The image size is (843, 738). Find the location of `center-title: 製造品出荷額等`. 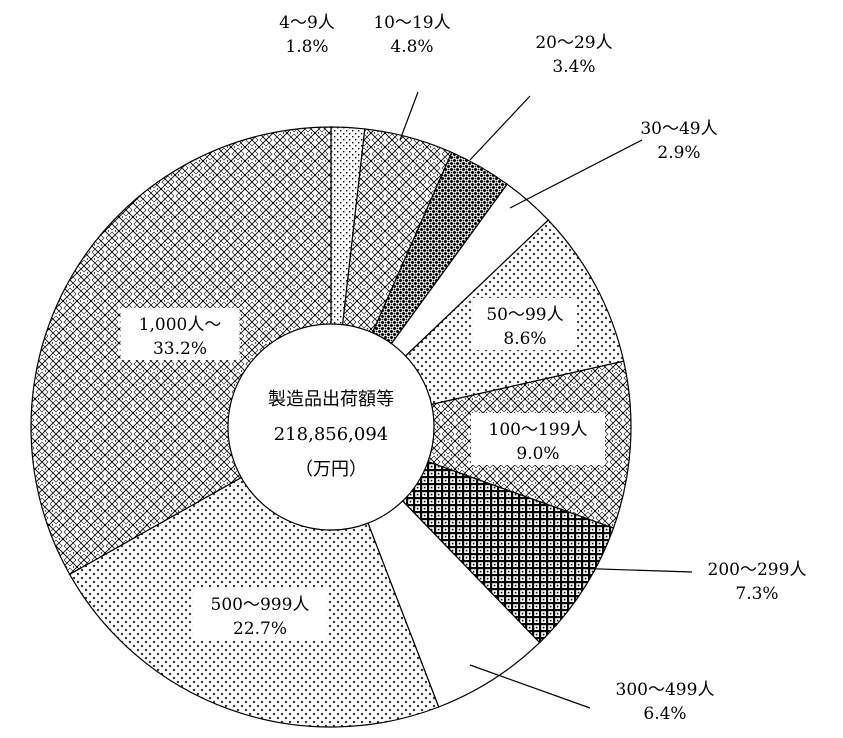

center-title: 製造品出荷額等 is located at coordinates (331, 399).